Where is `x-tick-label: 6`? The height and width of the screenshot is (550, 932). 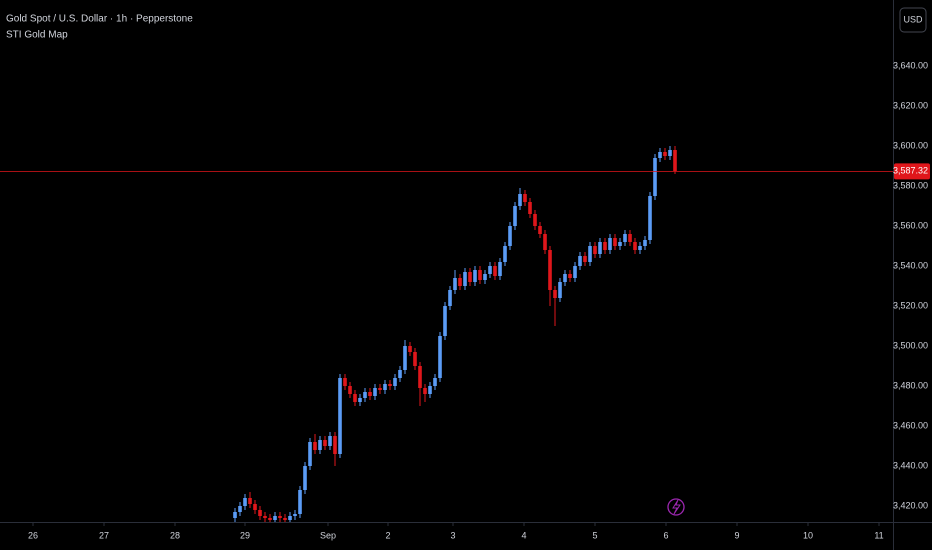 x-tick-label: 6 is located at coordinates (665, 535).